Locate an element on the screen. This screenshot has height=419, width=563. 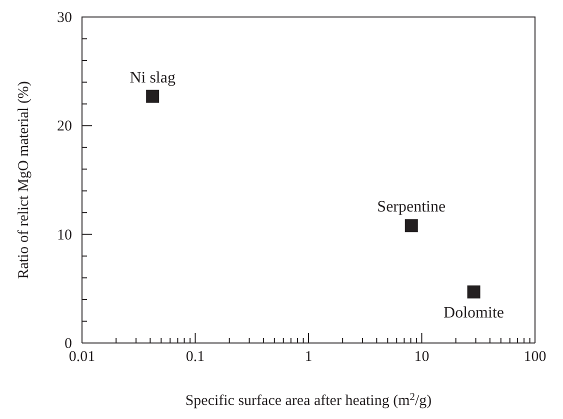
x-tick-label: 0.1 is located at coordinates (195, 357).